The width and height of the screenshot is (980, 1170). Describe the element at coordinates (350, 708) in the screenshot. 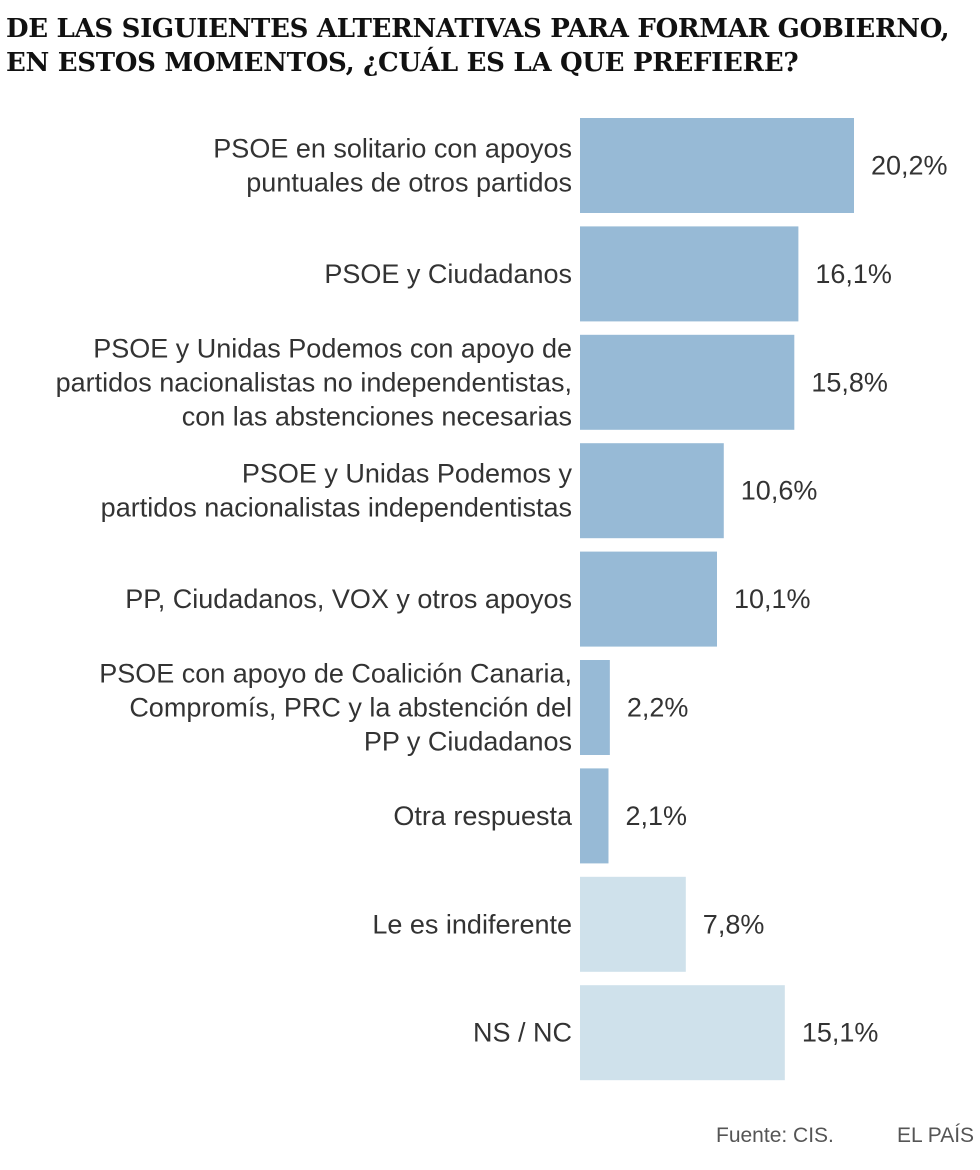

I see `category-label-6-line-2: Compromís, PRC y la abstención del` at that location.